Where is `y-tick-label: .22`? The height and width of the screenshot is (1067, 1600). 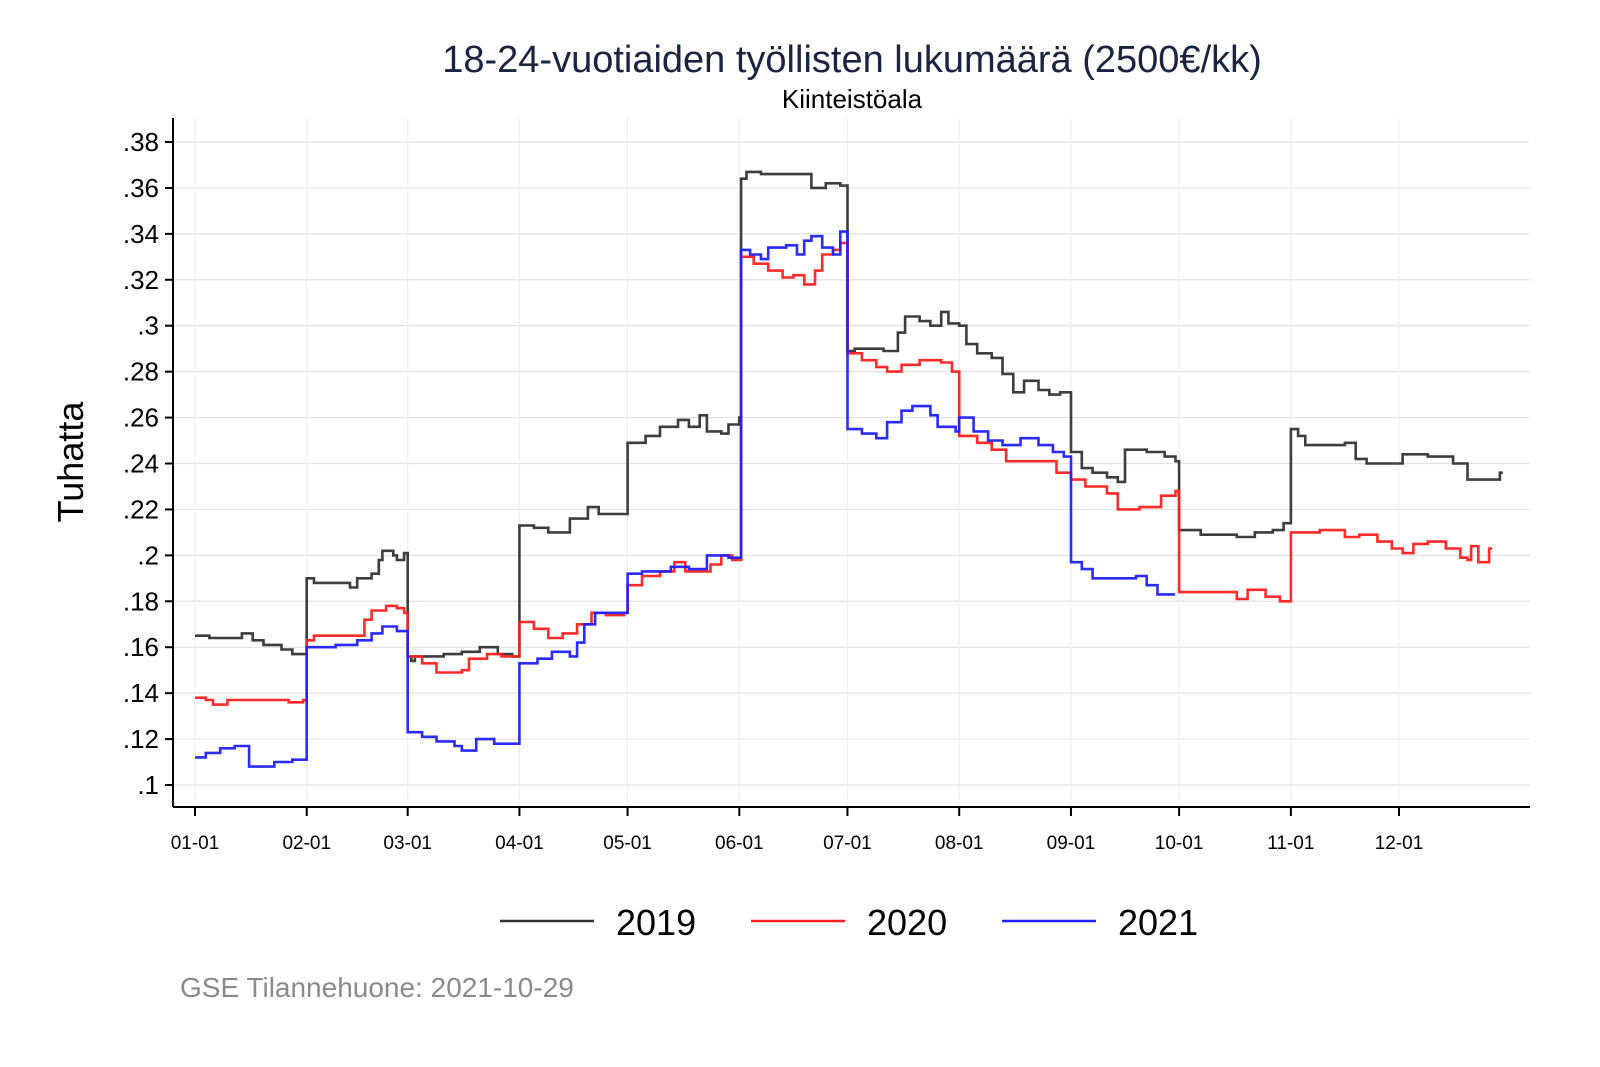
y-tick-label: .22 is located at coordinates (141, 509).